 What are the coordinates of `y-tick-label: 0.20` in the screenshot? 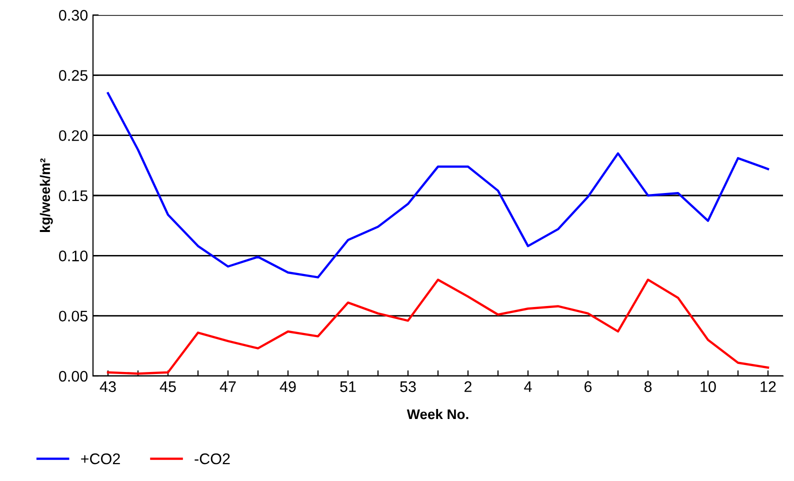 It's located at (73, 136).